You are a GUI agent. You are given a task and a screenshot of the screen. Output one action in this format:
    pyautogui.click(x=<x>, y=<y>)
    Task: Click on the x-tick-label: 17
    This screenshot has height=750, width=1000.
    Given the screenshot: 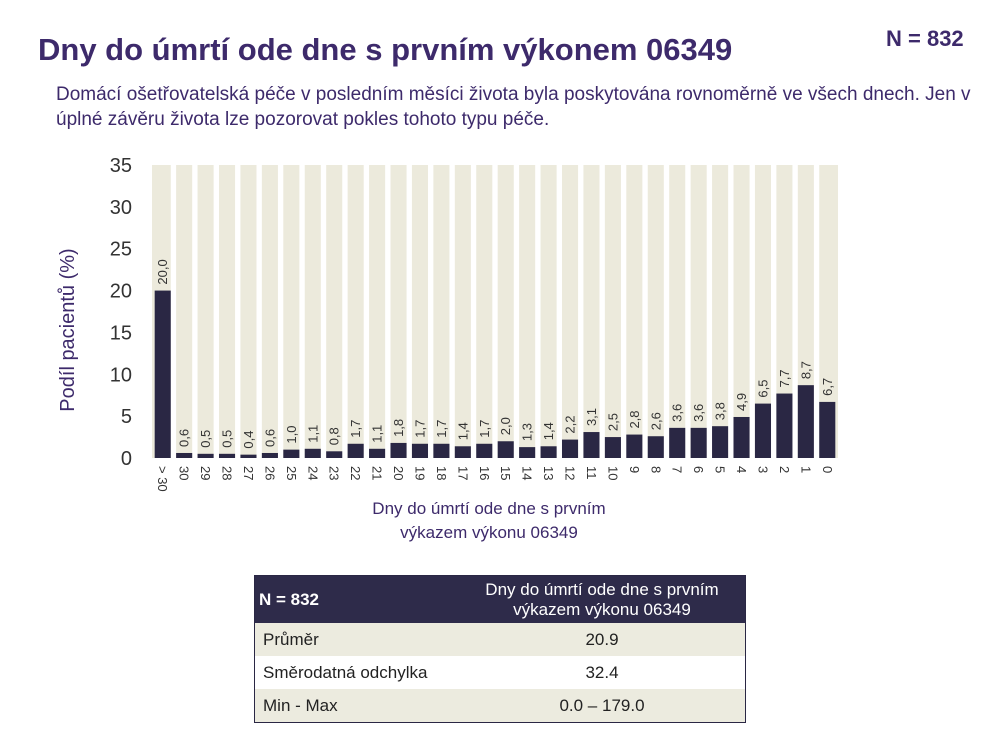 What is the action you would take?
    pyautogui.click(x=462, y=473)
    